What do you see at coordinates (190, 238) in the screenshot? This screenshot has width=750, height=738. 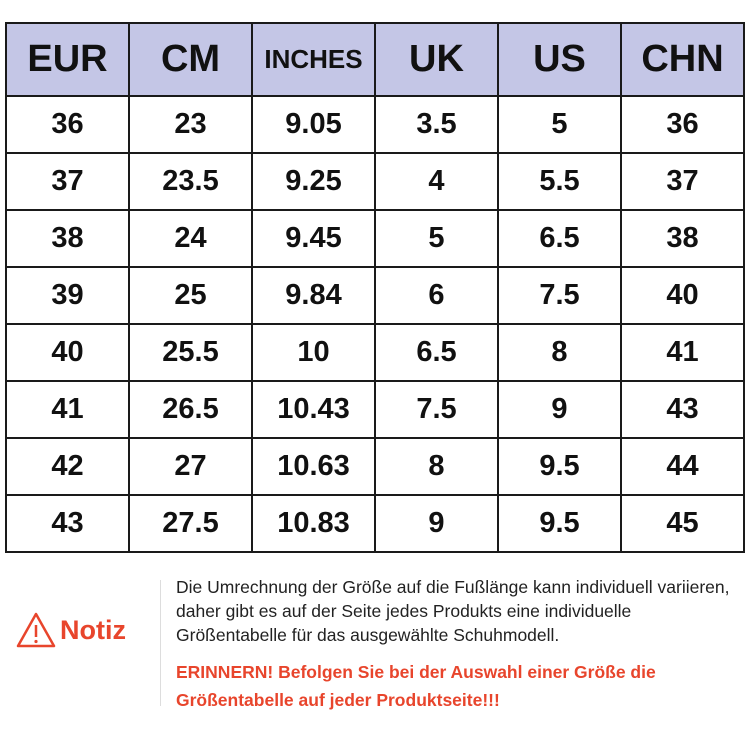 I see `table-cell: 24` at bounding box center [190, 238].